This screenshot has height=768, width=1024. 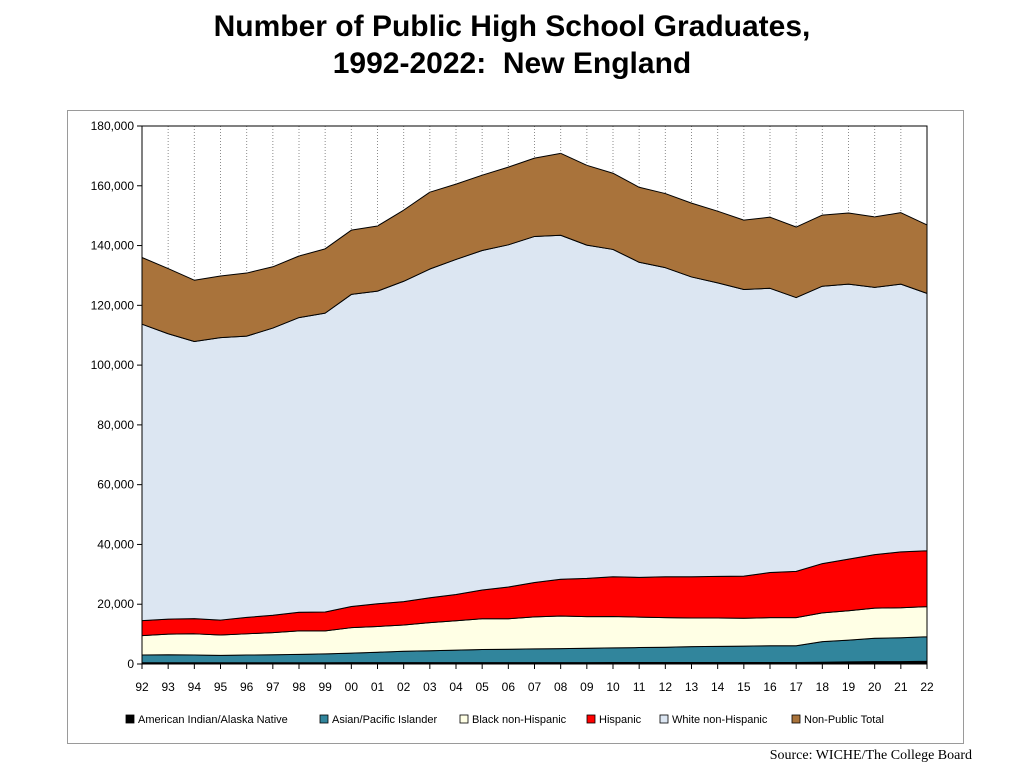 What do you see at coordinates (639, 687) in the screenshot?
I see `x-tick-label: 11` at bounding box center [639, 687].